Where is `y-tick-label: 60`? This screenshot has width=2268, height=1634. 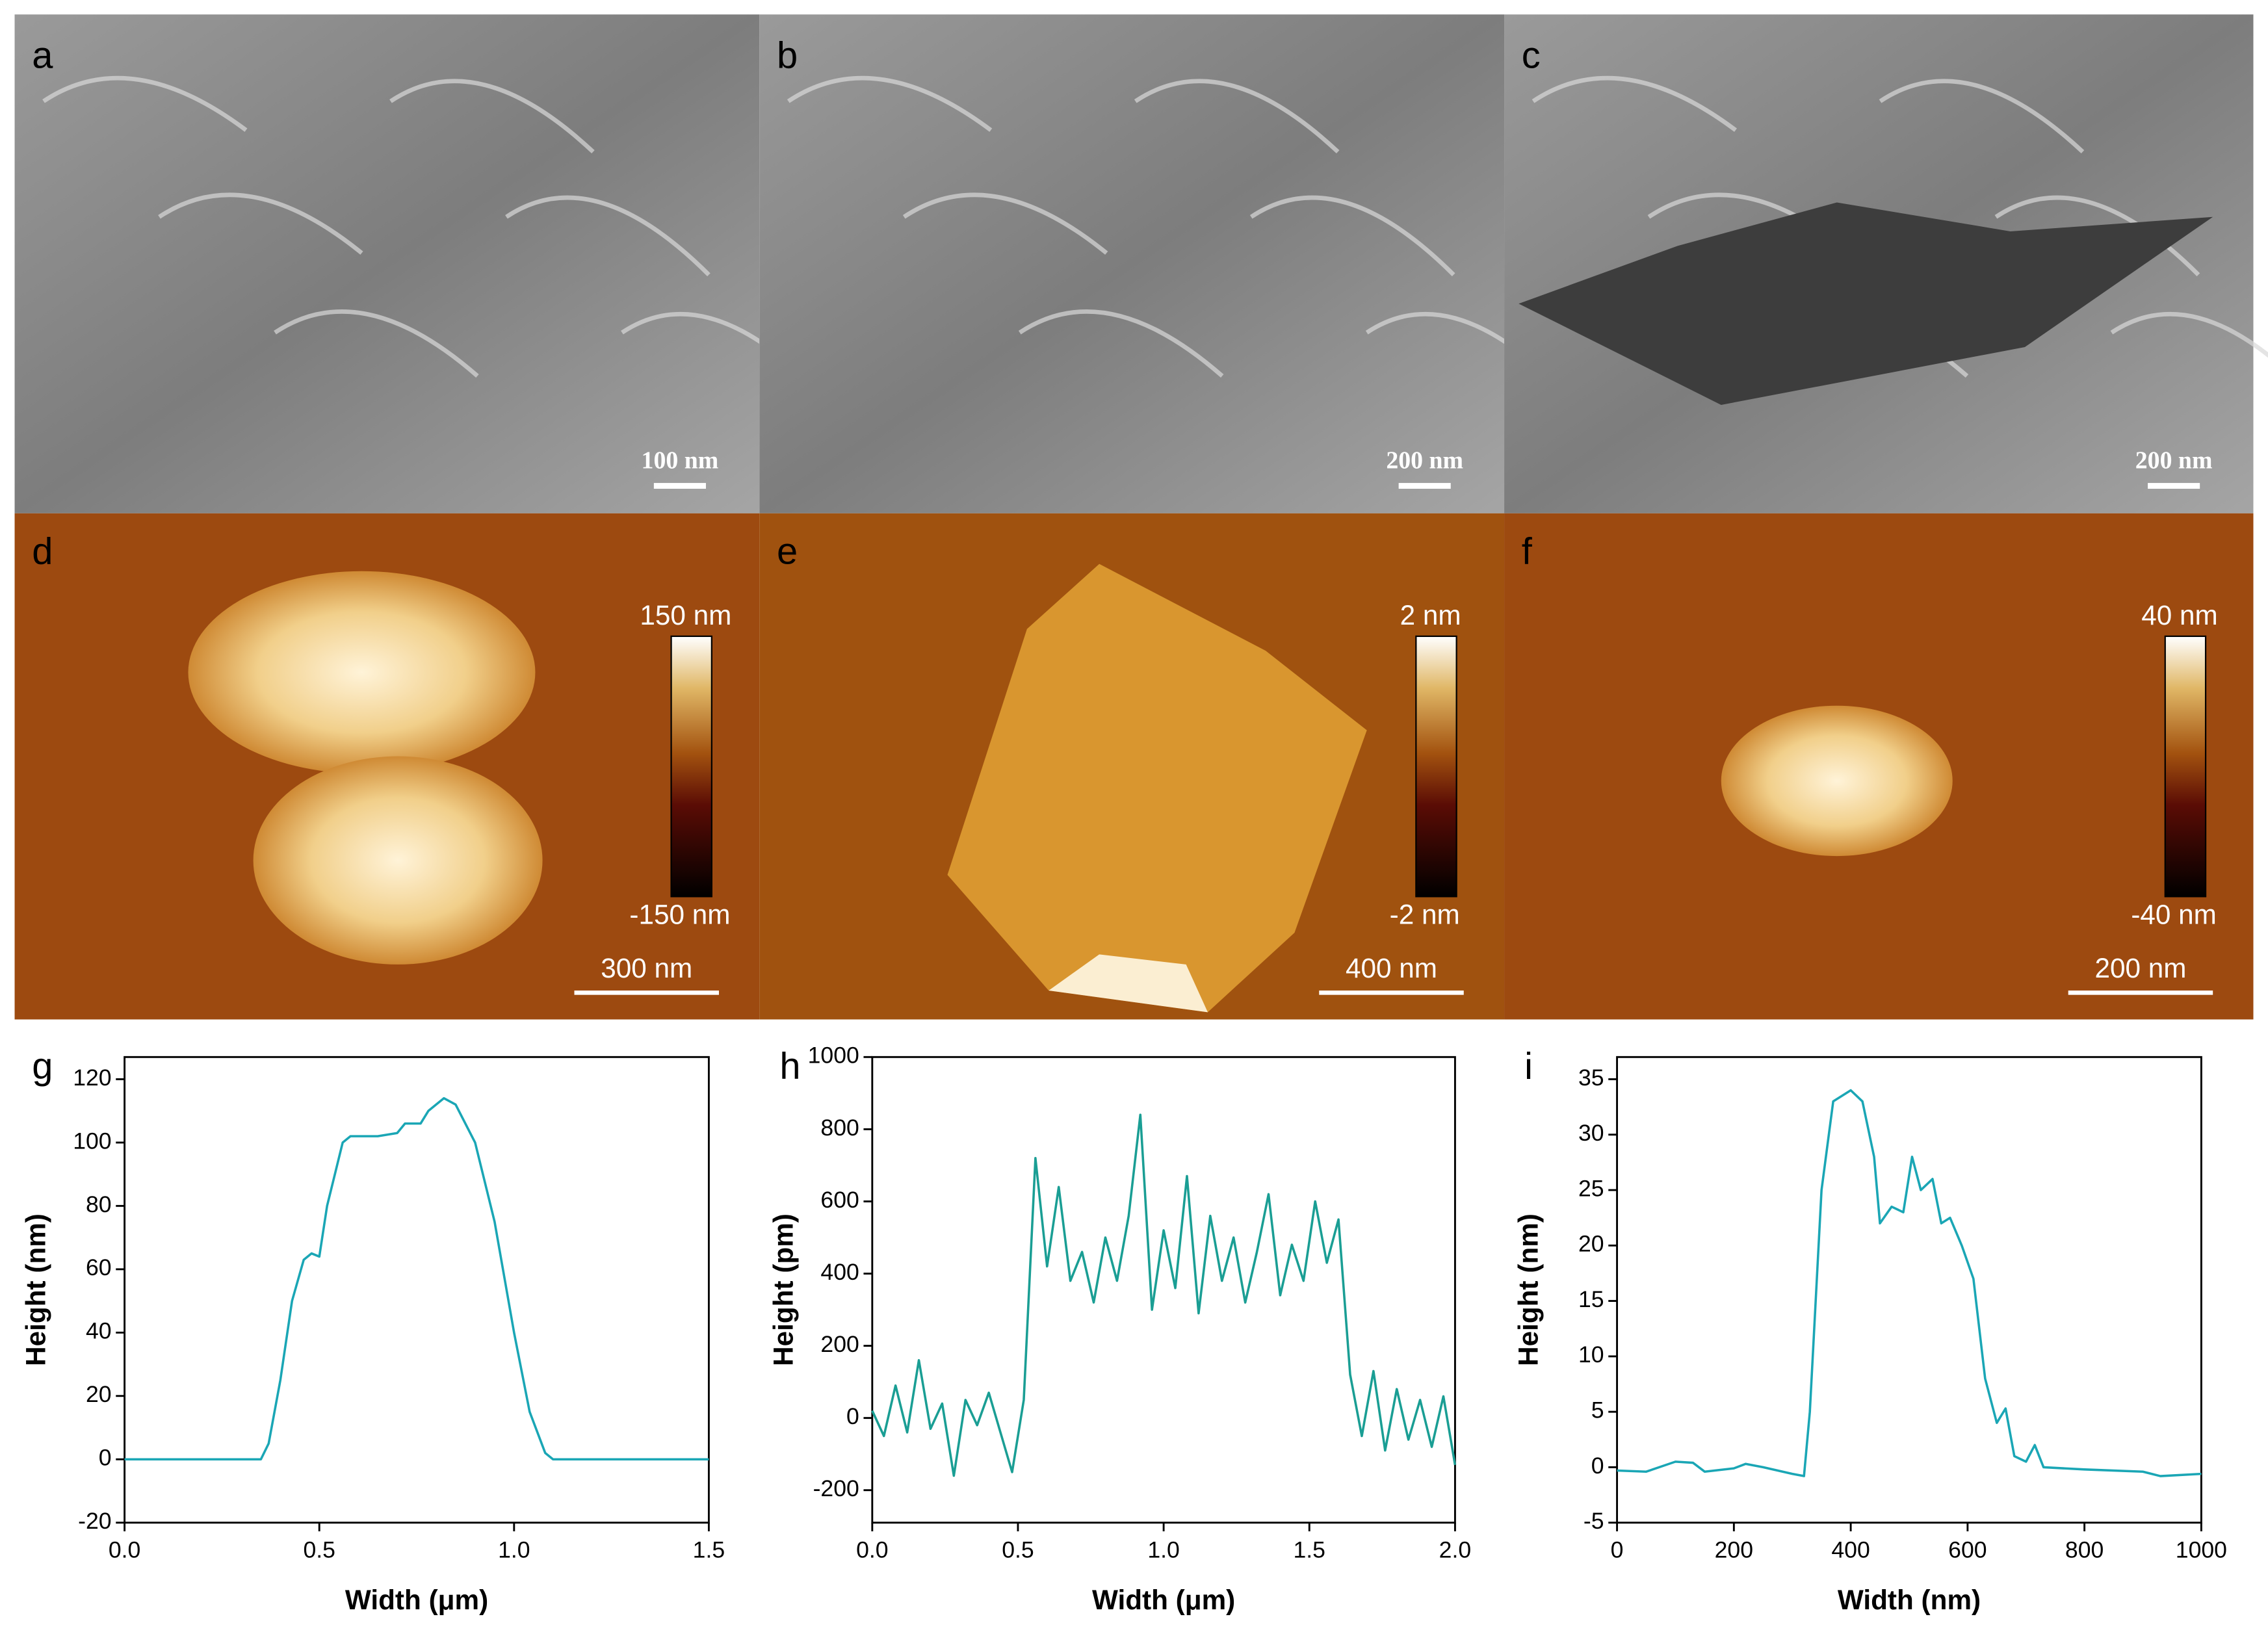 y-tick-label: 60 is located at coordinates (99, 1267).